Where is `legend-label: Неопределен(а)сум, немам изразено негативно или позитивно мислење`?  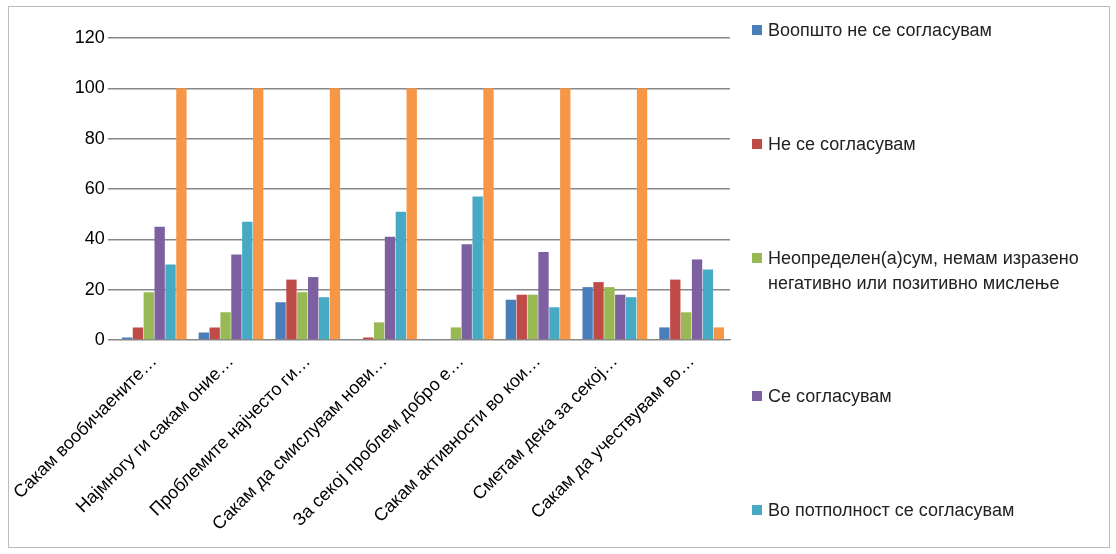 legend-label: Неопределен(а)сум, немам изразено негативно или позитивно мислење is located at coordinates (924, 270).